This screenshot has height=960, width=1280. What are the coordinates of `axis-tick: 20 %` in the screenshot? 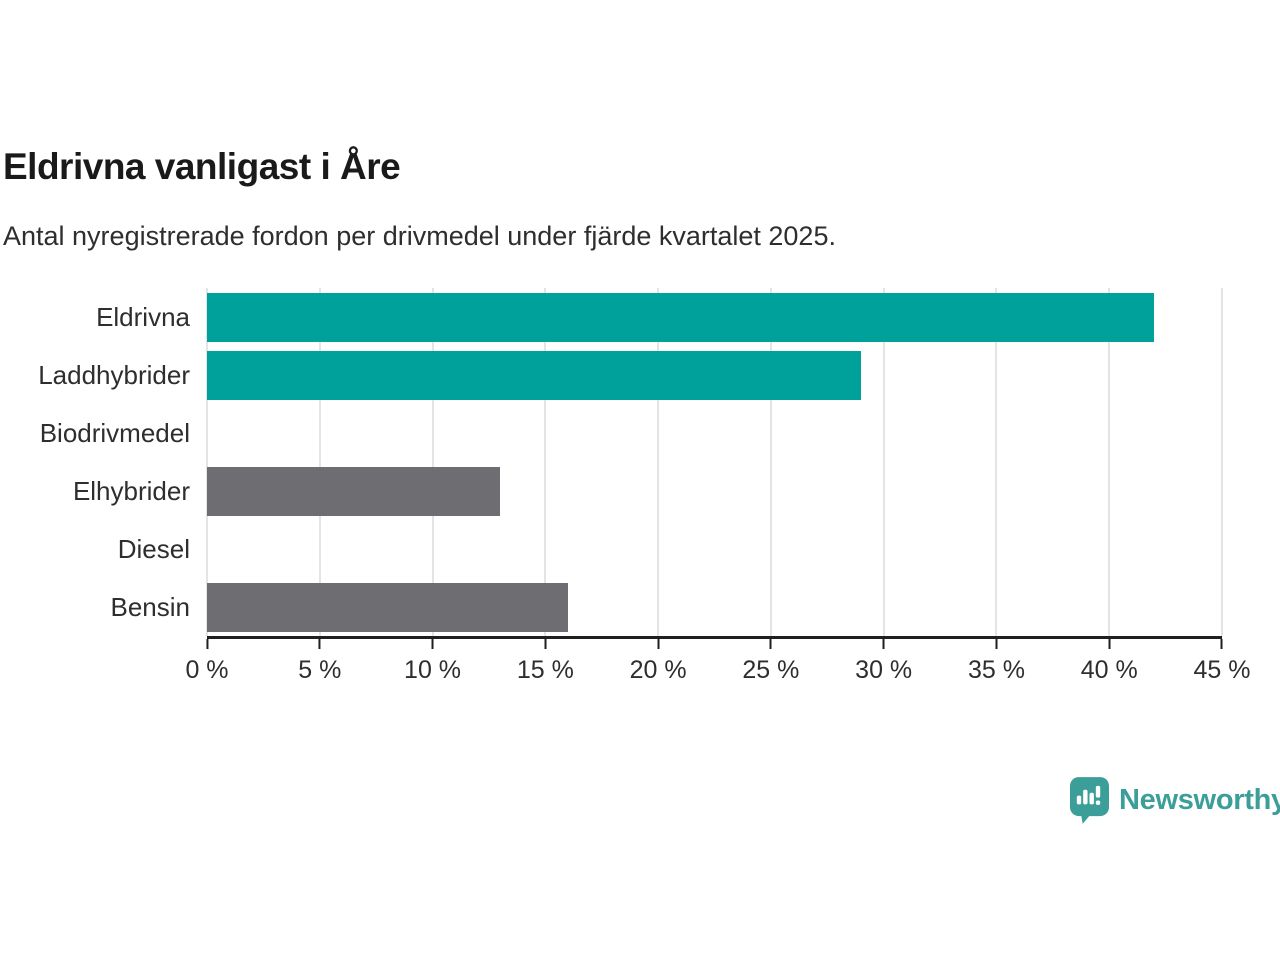 It's located at (658, 662).